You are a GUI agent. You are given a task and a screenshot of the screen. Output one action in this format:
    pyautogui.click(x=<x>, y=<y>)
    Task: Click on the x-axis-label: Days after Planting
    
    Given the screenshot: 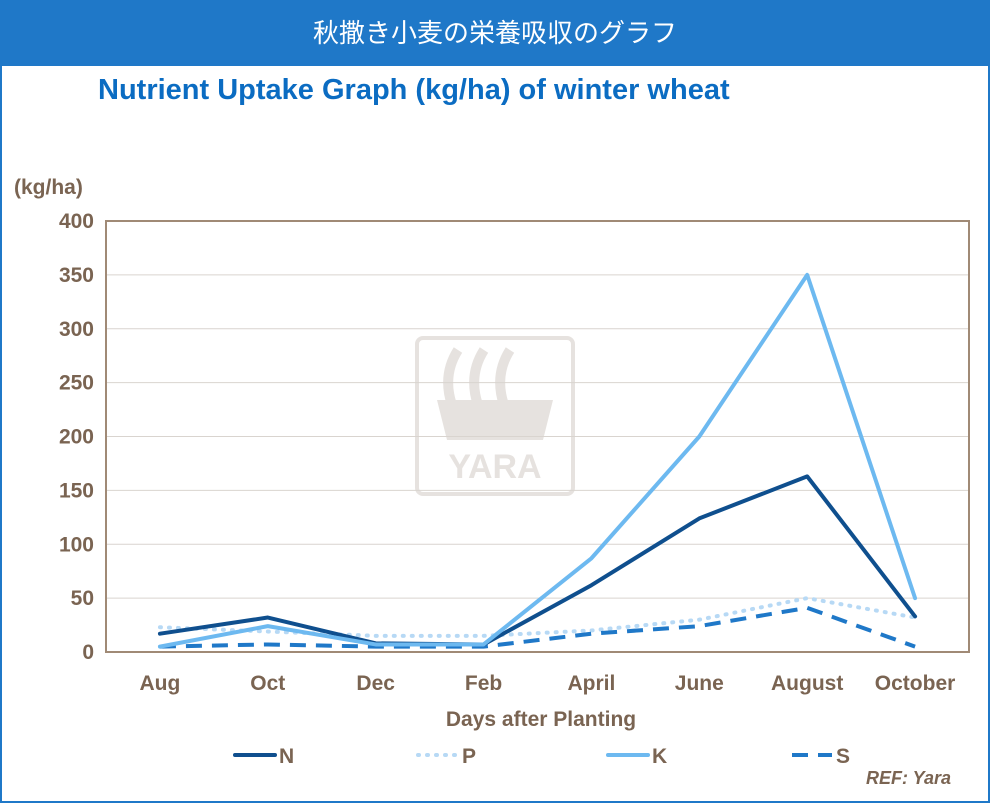 What is the action you would take?
    pyautogui.click(x=541, y=719)
    